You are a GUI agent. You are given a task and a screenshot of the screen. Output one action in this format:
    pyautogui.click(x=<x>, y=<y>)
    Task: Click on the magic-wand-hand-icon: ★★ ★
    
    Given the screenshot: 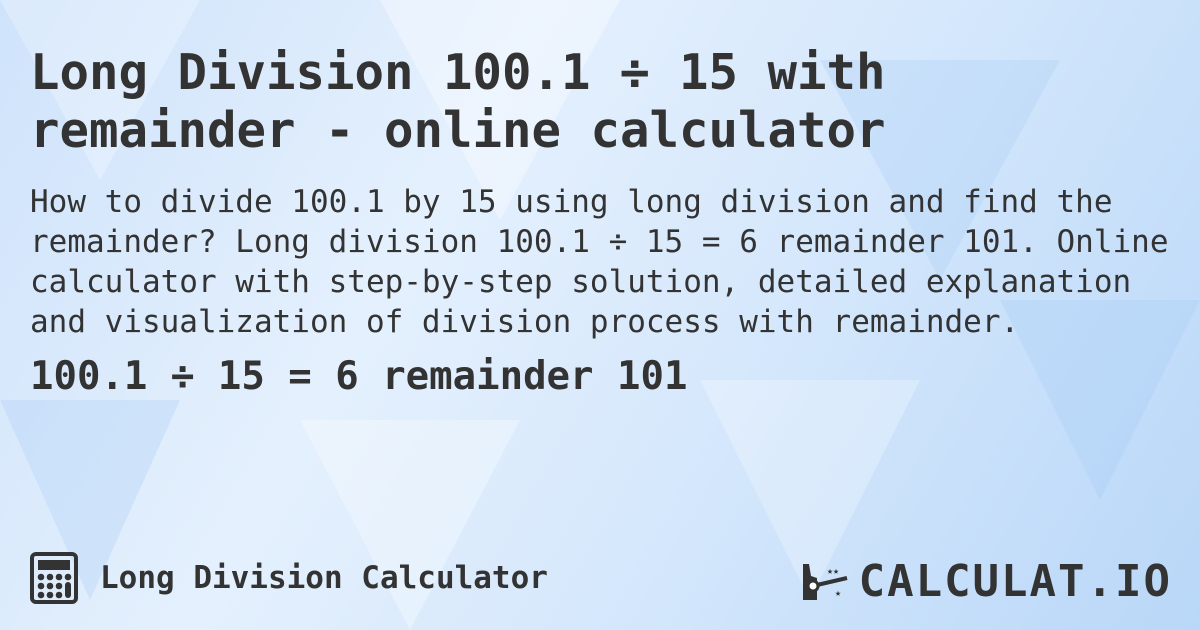 What is the action you would take?
    pyautogui.click(x=825, y=581)
    